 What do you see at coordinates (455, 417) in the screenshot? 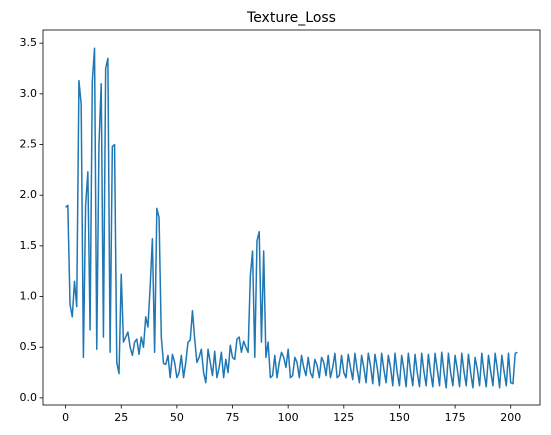
I see `x-tick-label: 175` at bounding box center [455, 417].